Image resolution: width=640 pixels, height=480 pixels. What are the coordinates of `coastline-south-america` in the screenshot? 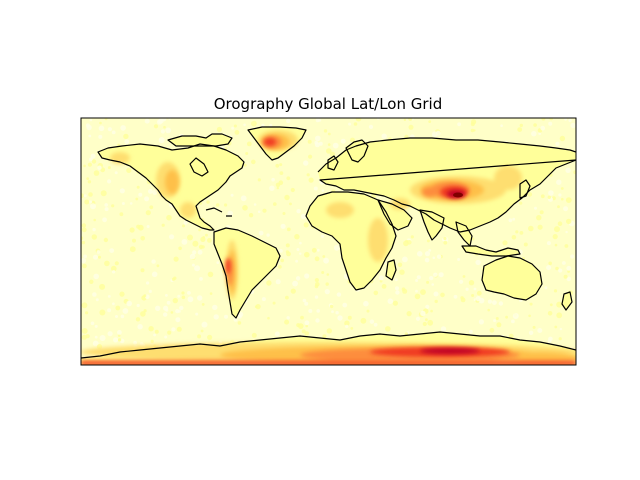 It's located at (247, 273).